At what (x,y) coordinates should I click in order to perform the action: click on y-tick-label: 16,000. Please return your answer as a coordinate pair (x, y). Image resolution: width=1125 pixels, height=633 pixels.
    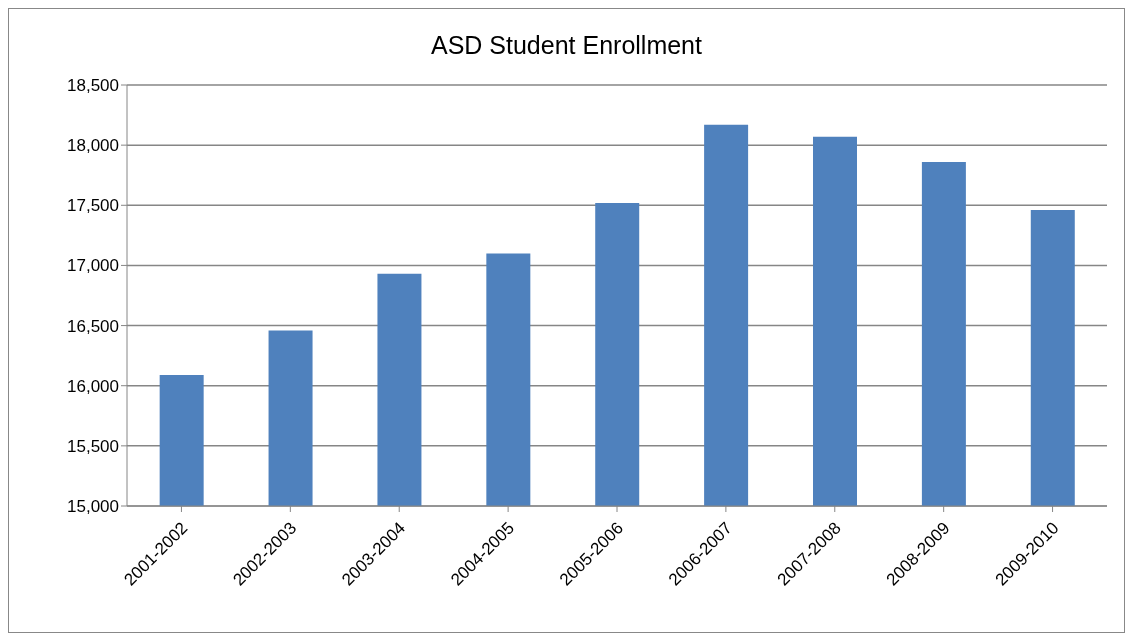
    Looking at the image, I should click on (93, 386).